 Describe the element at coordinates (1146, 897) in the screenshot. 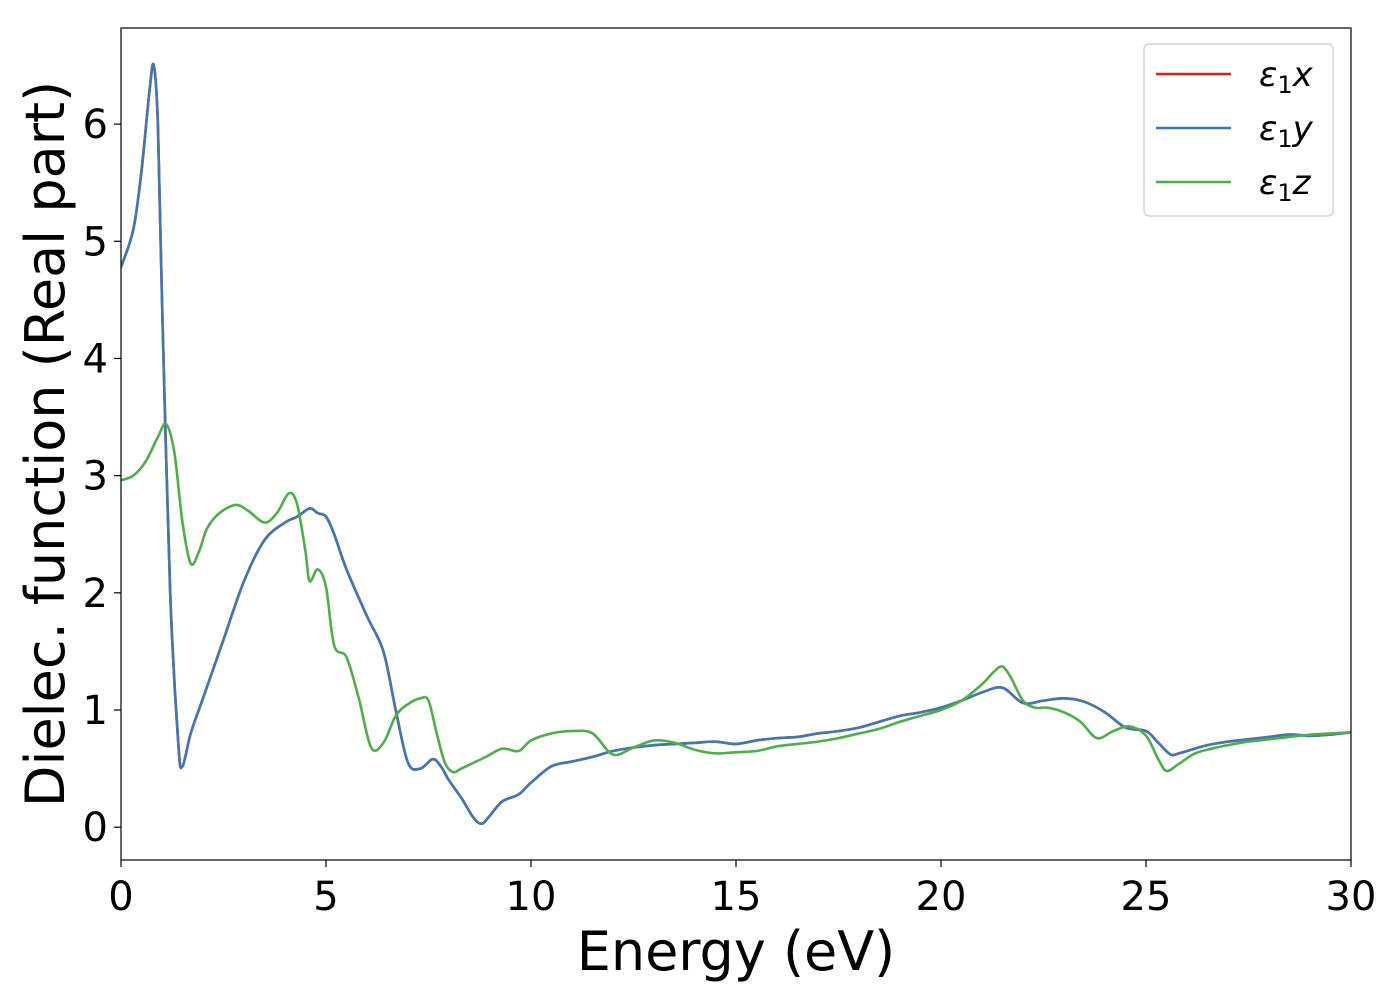

I see `x-tick-label: 25` at that location.